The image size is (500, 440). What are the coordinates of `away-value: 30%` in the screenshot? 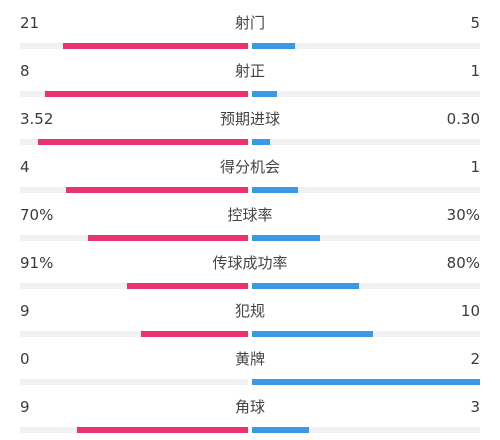 It's located at (463, 215).